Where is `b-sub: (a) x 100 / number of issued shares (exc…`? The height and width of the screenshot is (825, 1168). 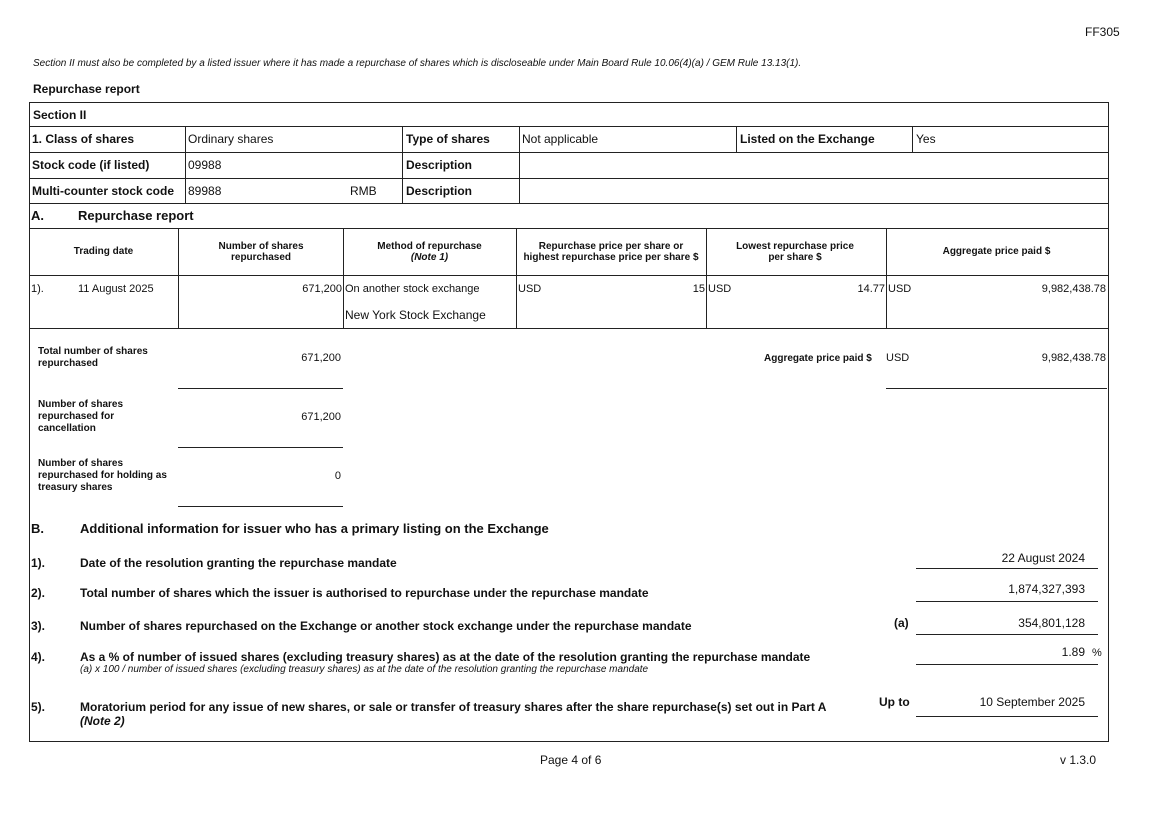
b-sub: (a) x 100 / number of issued shares (exc… is located at coordinates (364, 669).